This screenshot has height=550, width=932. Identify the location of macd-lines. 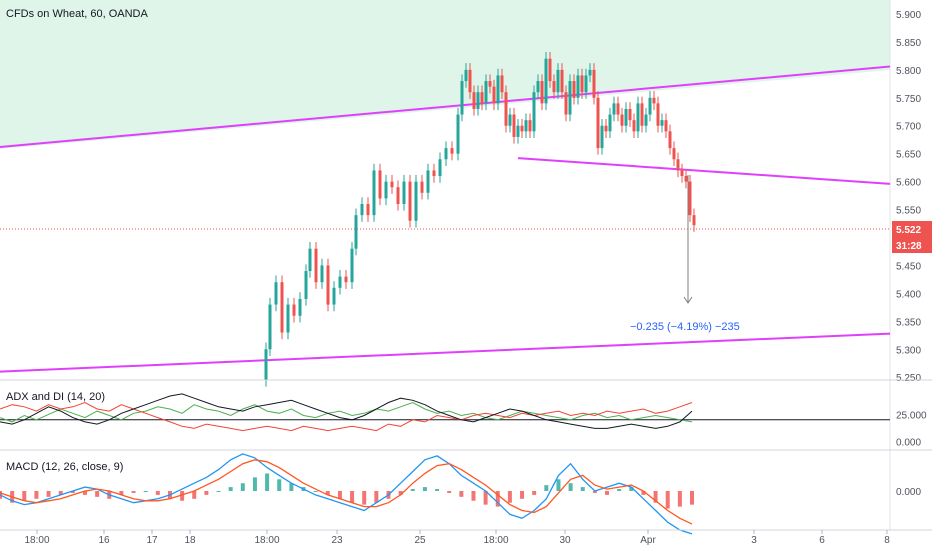
(346, 494).